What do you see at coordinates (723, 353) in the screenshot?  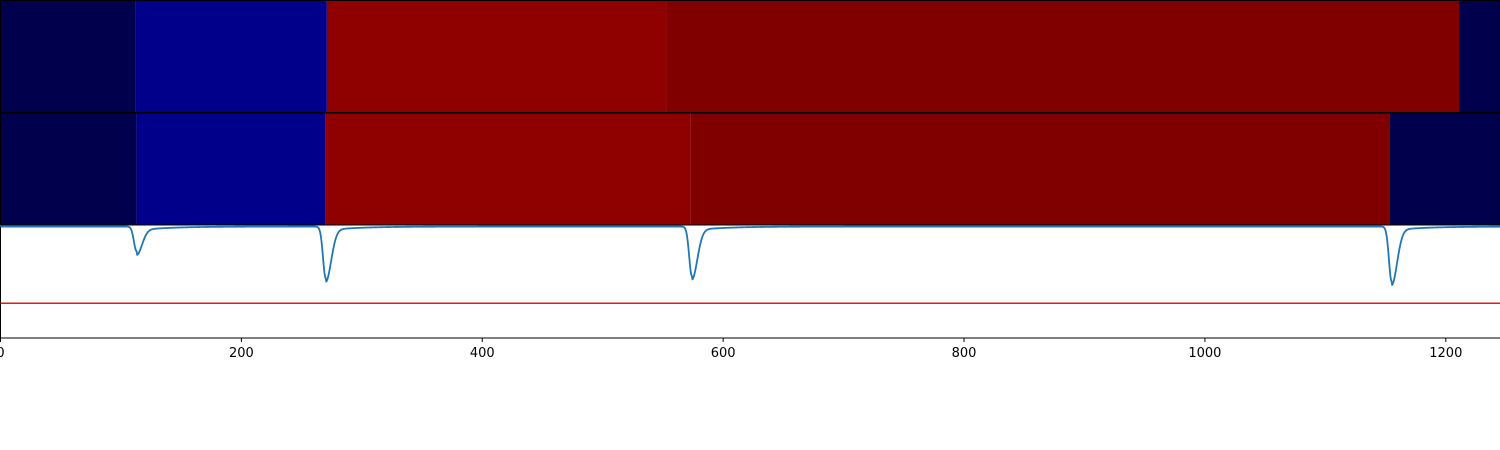 I see `x-tick-label-600: 600` at bounding box center [723, 353].